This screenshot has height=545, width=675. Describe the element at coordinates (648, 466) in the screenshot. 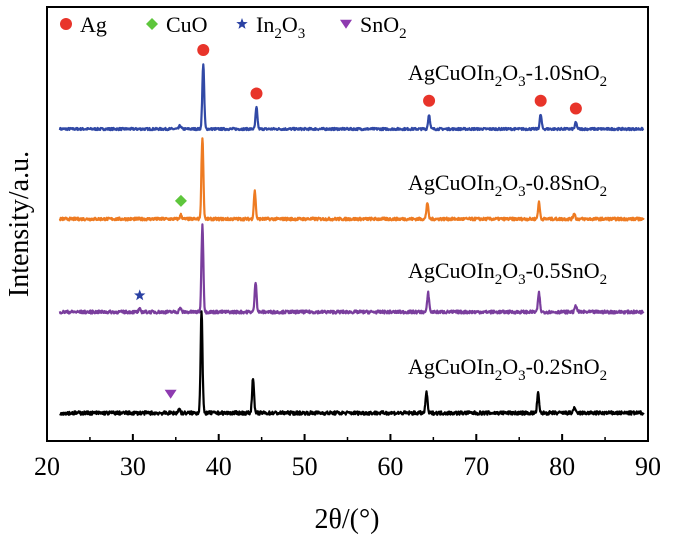

I see `x-tick-label: 90` at that location.